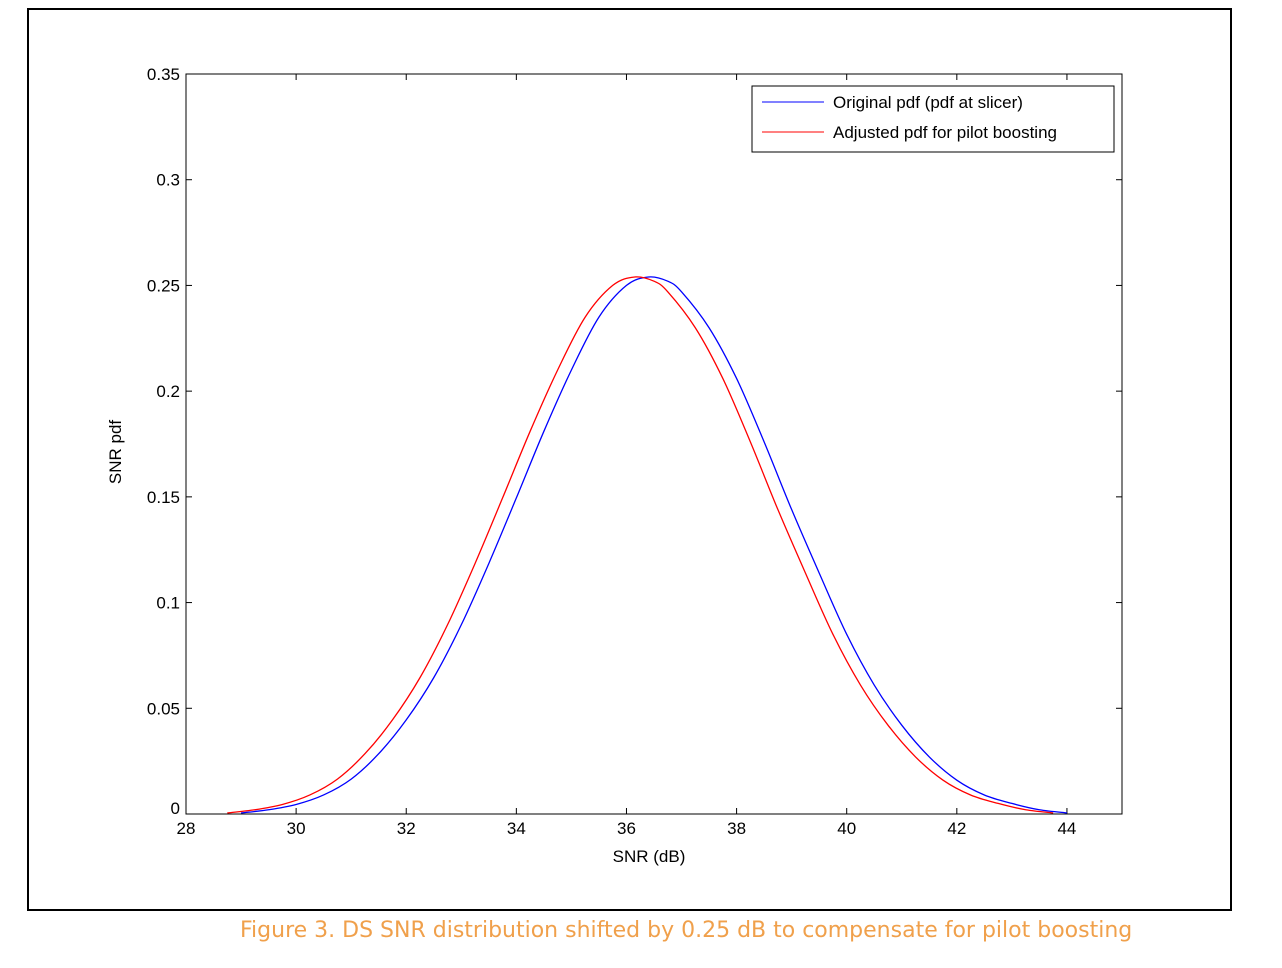 Image resolution: width=1282 pixels, height=968 pixels. Describe the element at coordinates (956, 828) in the screenshot. I see `x-tick-label: 42` at that location.